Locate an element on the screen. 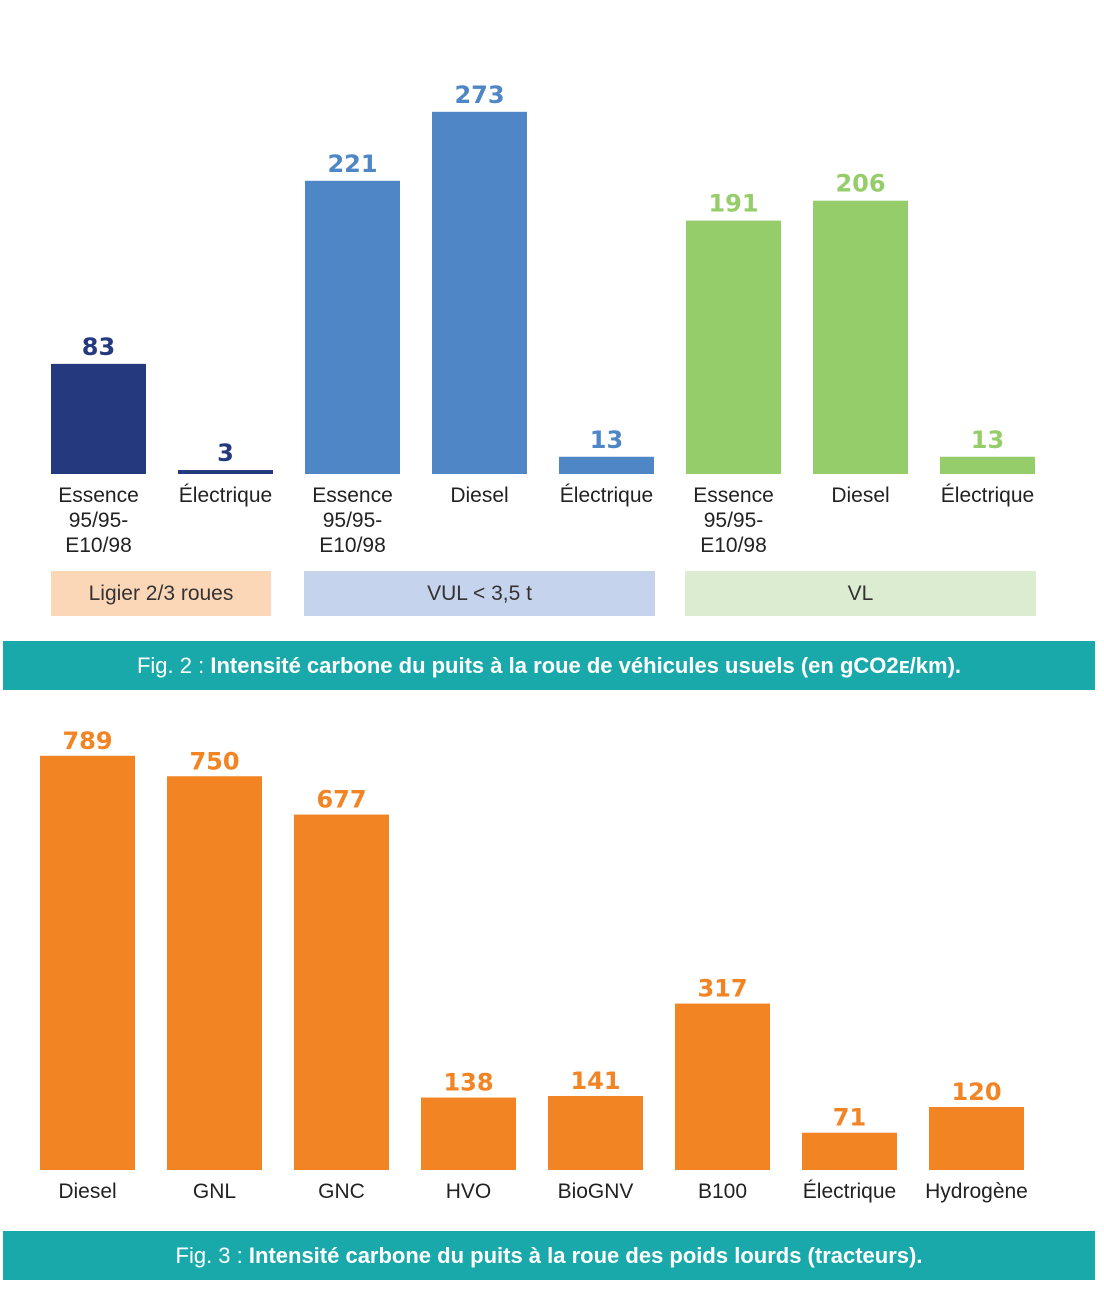 Image resolution: width=1104 pixels, height=1291 pixels. group-label: VUL < 3,5 t is located at coordinates (479, 593).